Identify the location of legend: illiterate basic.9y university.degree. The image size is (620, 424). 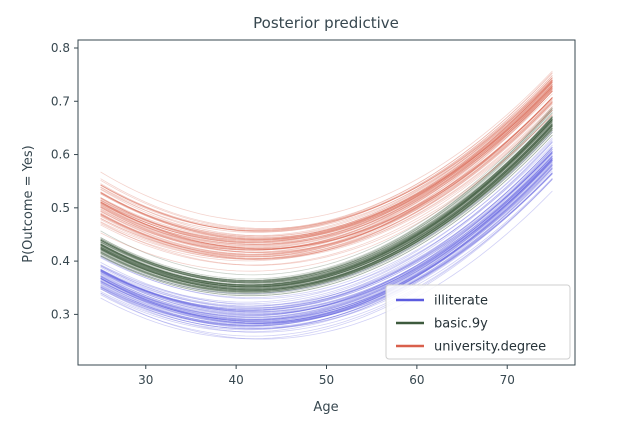
(478, 322).